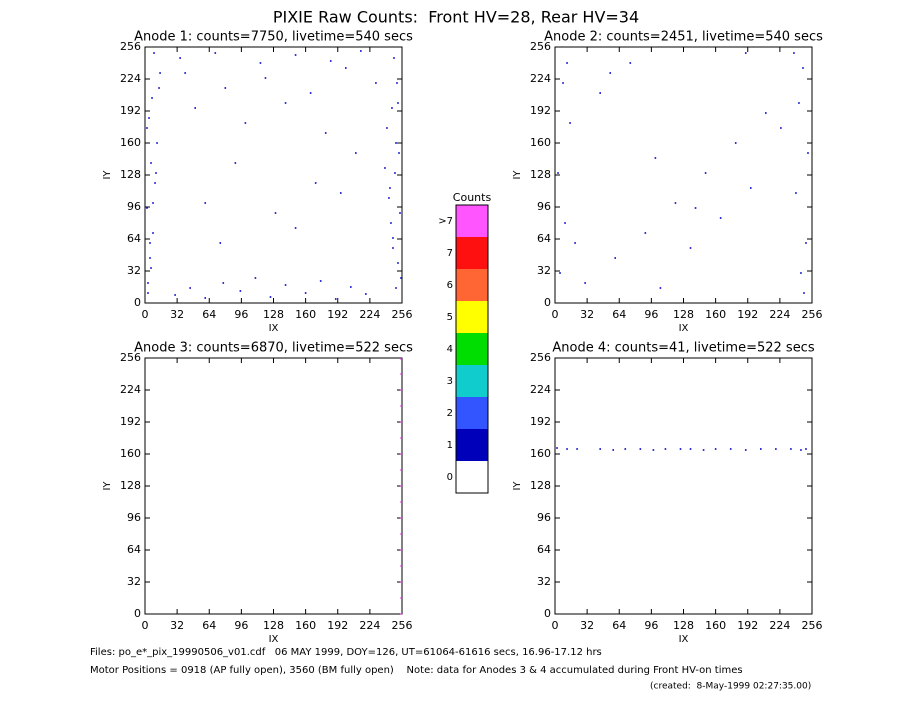 The height and width of the screenshot is (705, 913). I want to click on y-tick-label: 32, so click(134, 270).